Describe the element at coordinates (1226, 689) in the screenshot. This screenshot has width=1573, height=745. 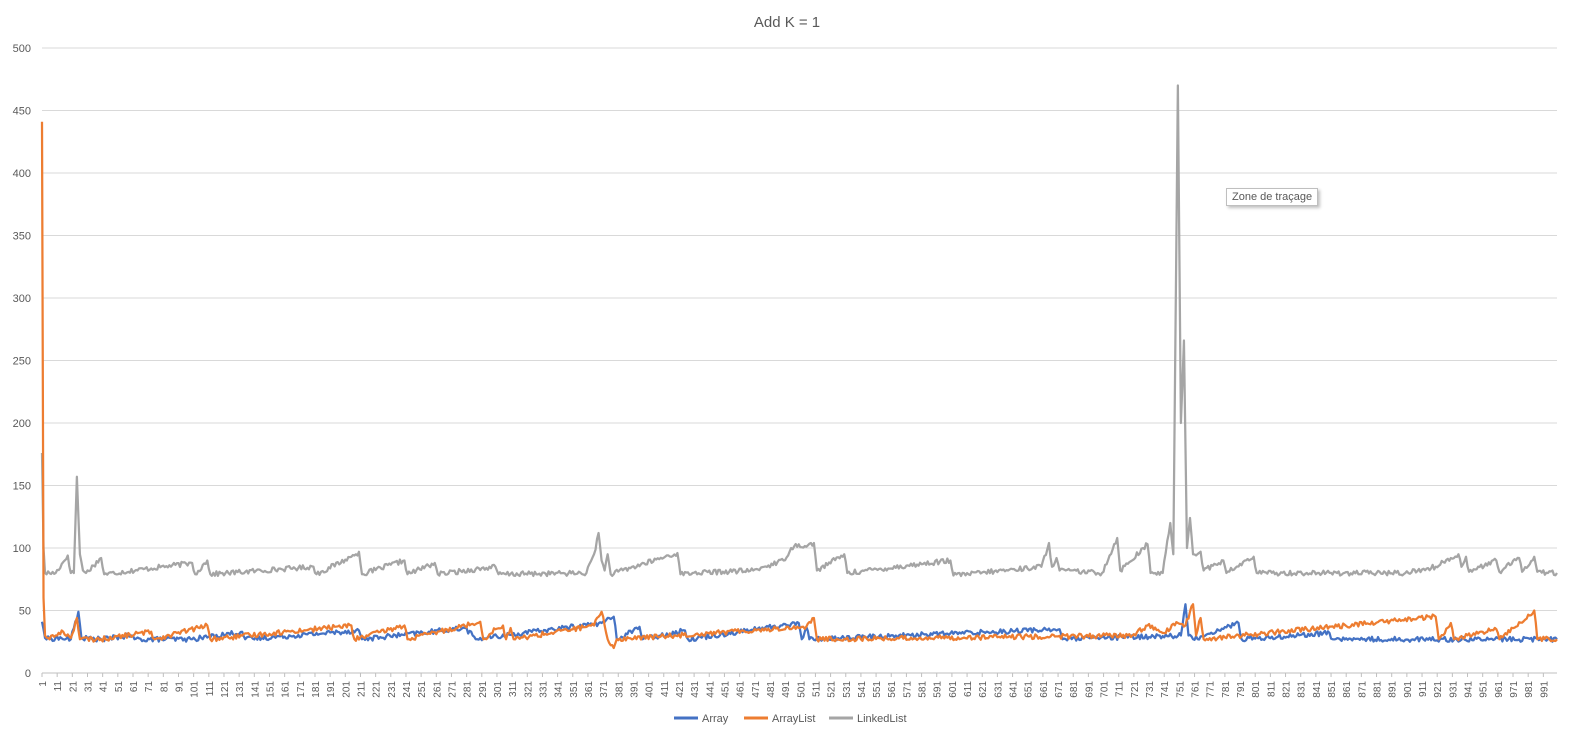
I see `x-tick-label: 781` at that location.